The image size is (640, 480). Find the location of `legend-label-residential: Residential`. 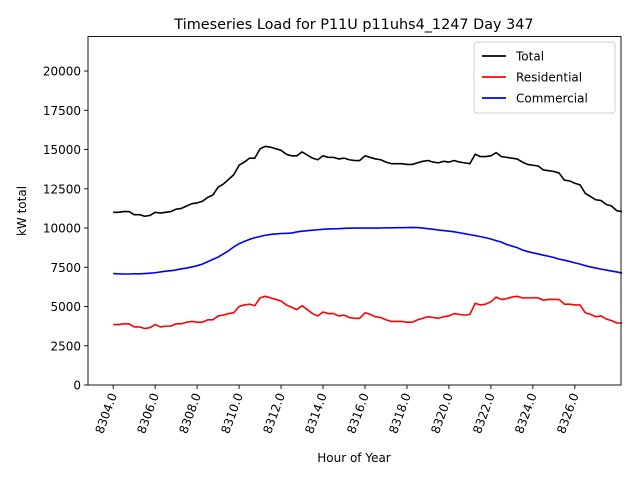

legend-label-residential: Residential is located at coordinates (549, 78).